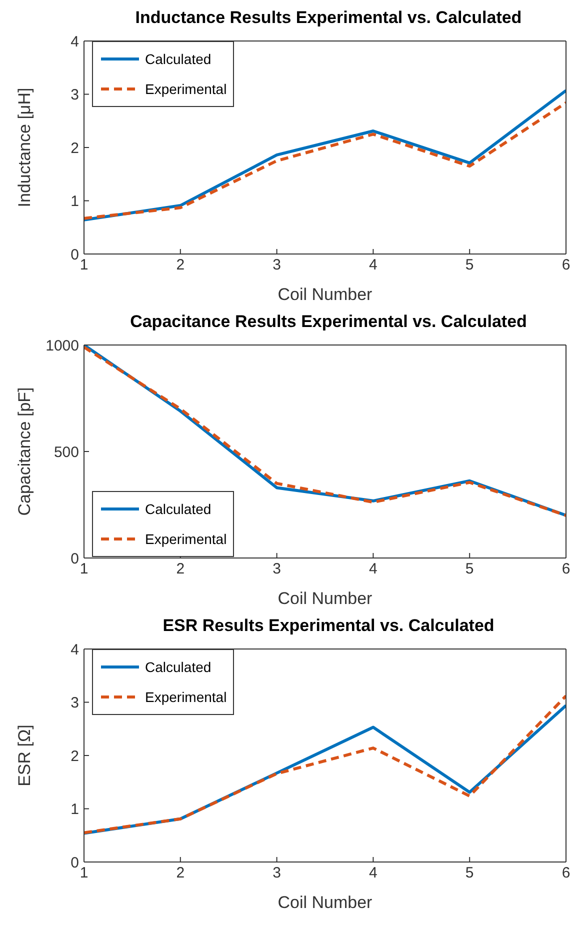  Describe the element at coordinates (62, 345) in the screenshot. I see `y-tick-label: 1000` at that location.